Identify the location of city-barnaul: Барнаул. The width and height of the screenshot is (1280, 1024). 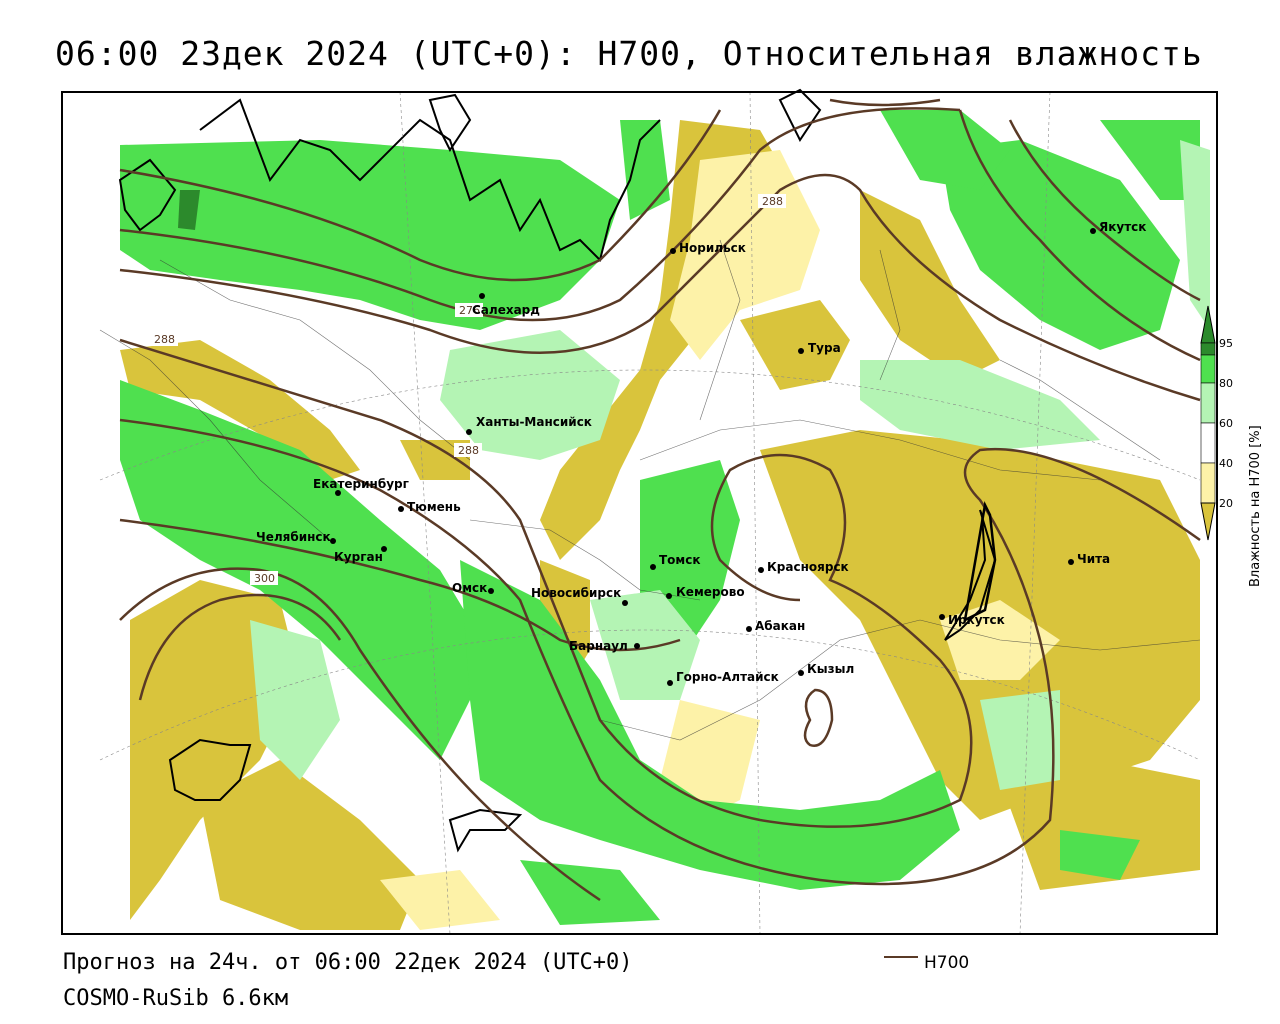
(604, 646).